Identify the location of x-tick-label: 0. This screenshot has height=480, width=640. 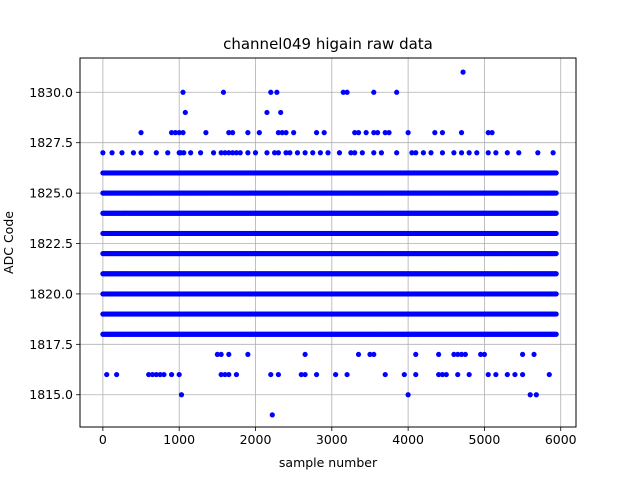
(103, 439).